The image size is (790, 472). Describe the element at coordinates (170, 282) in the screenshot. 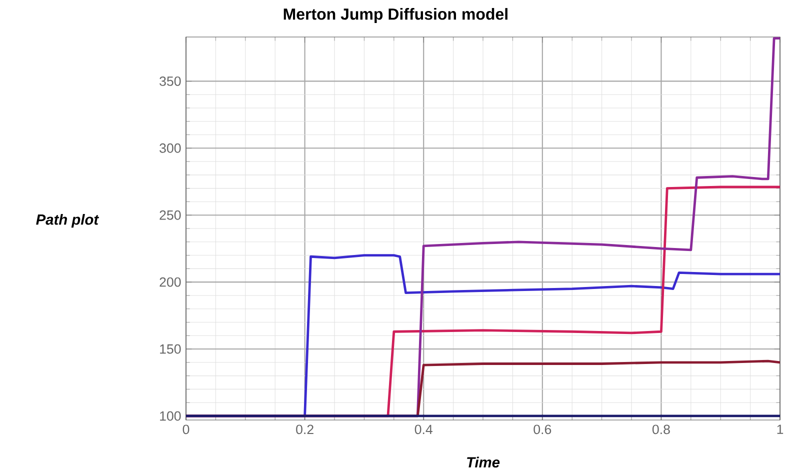

I see `y-tick-label: 200` at that location.